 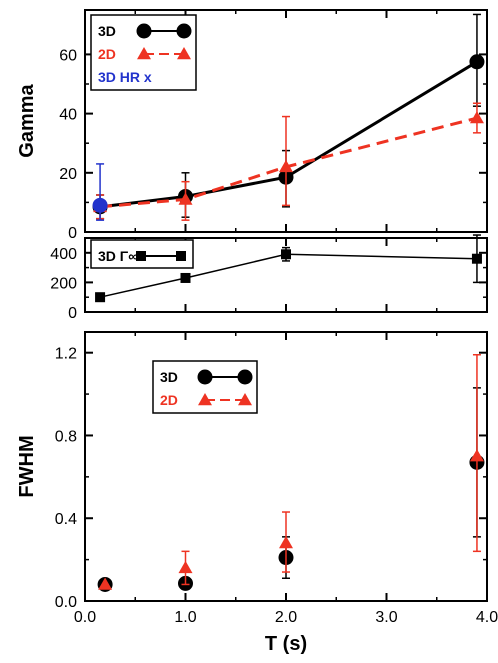 What do you see at coordinates (100, 205) in the screenshot?
I see `panel-1-series-3-point` at bounding box center [100, 205].